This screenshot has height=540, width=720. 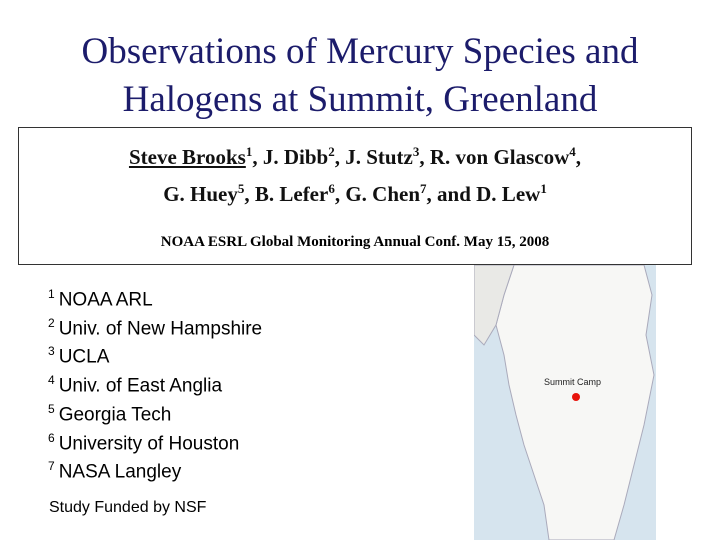 What do you see at coordinates (576, 397) in the screenshot?
I see `summit-marker` at bounding box center [576, 397].